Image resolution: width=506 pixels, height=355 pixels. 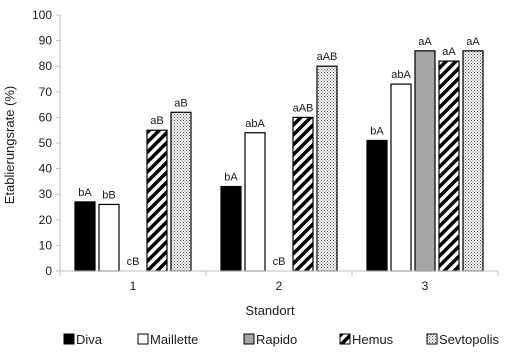 I want to click on y-tick-label: 100, so click(x=42, y=15).